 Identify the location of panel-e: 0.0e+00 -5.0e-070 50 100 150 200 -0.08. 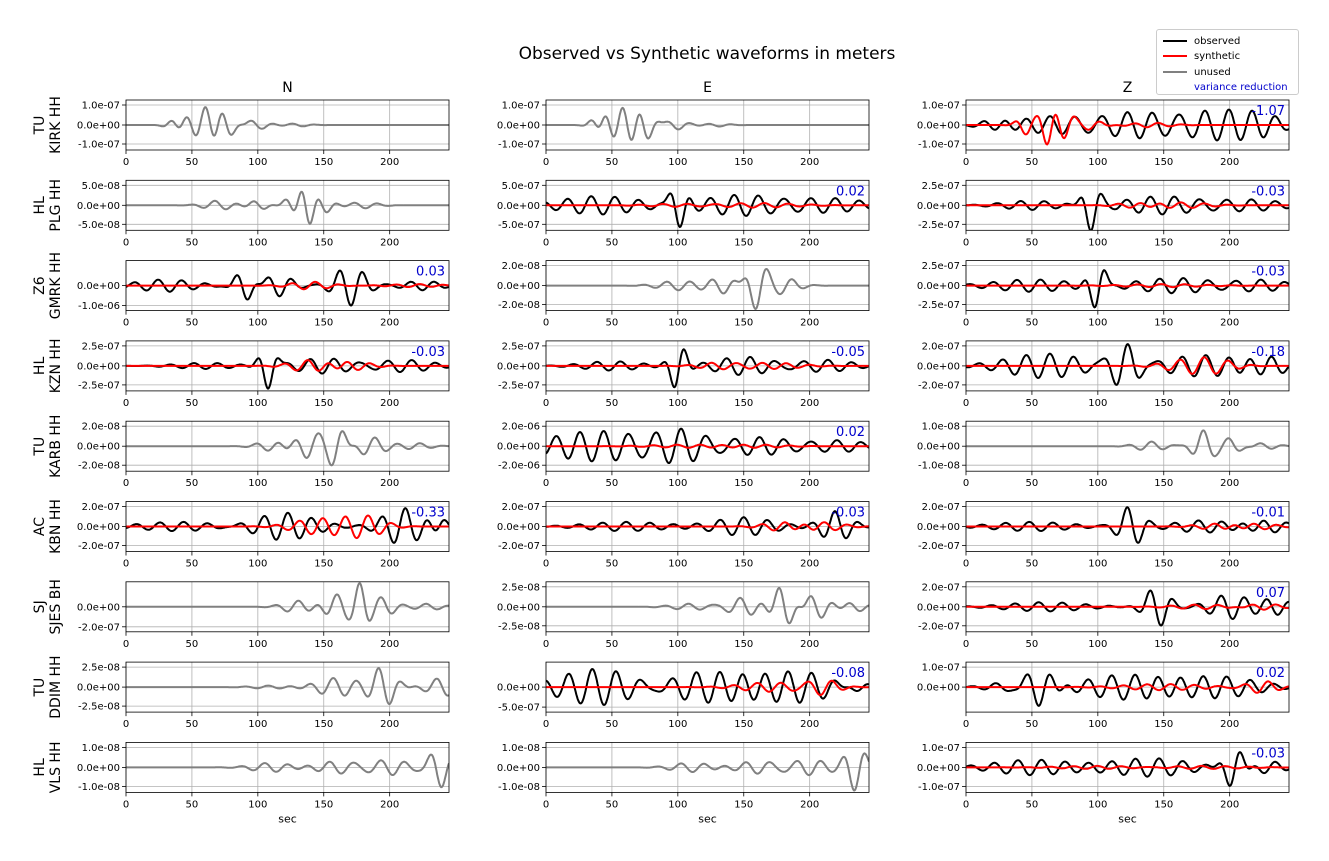
(683, 695).